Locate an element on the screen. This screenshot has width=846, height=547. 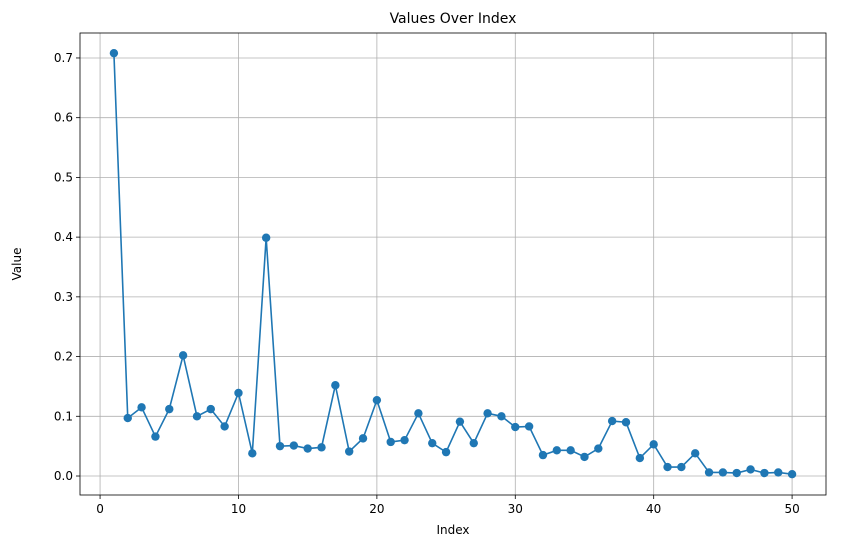
x-tick-label: 30 is located at coordinates (515, 509).